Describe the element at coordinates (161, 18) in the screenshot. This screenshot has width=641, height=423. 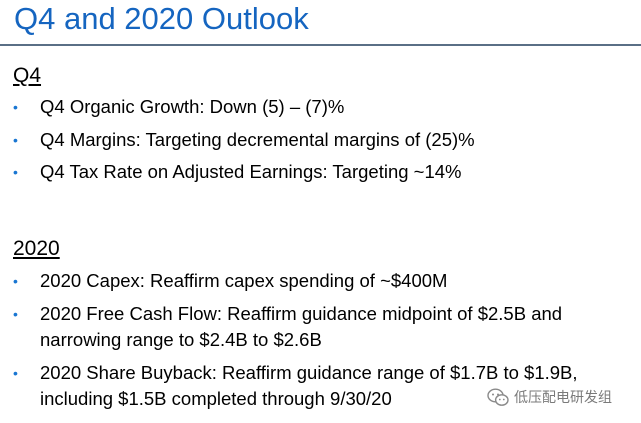
I see `page-title: Q4 and 2020 Outlook` at that location.